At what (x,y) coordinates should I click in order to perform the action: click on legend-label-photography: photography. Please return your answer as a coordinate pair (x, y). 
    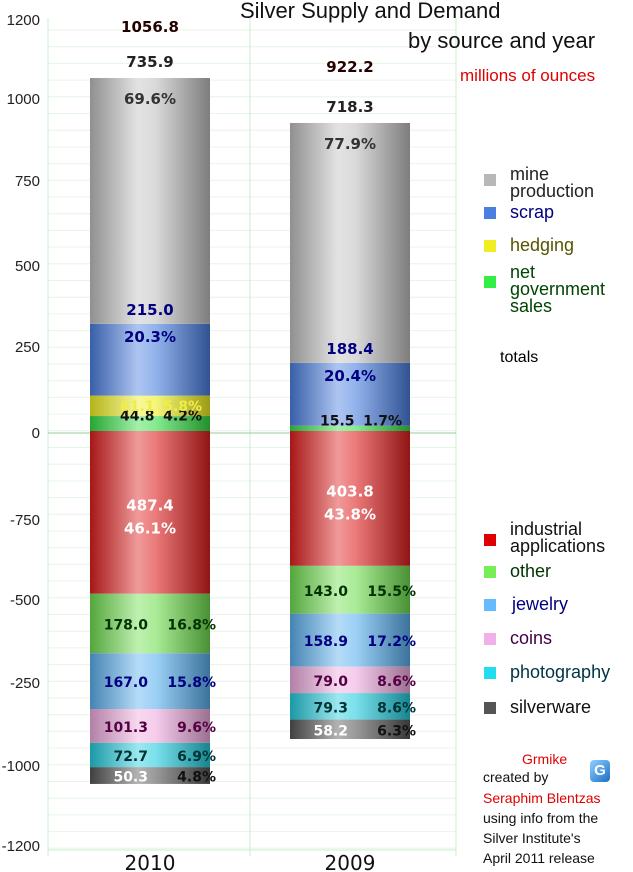
    Looking at the image, I should click on (560, 672).